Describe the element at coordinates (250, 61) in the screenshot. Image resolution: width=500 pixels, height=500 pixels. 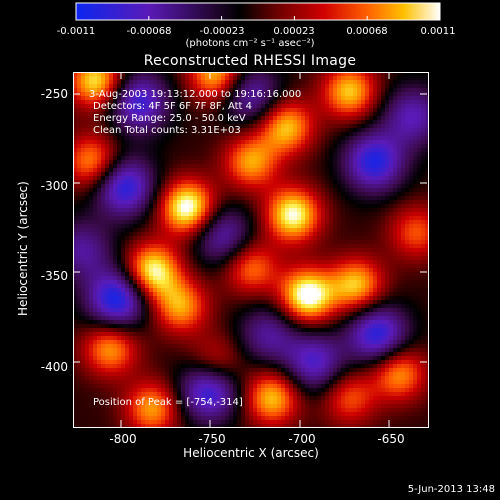
I see `plot-title: Reconstructed RHESSI Image` at that location.